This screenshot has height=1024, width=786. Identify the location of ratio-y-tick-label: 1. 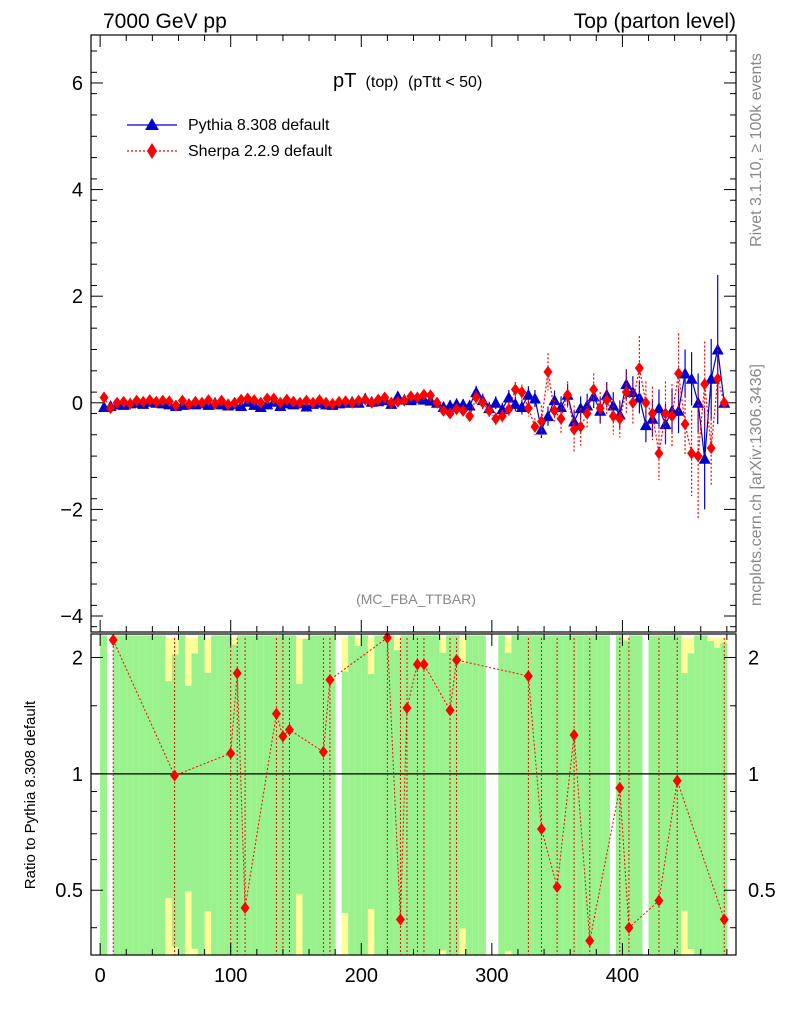
(77, 775).